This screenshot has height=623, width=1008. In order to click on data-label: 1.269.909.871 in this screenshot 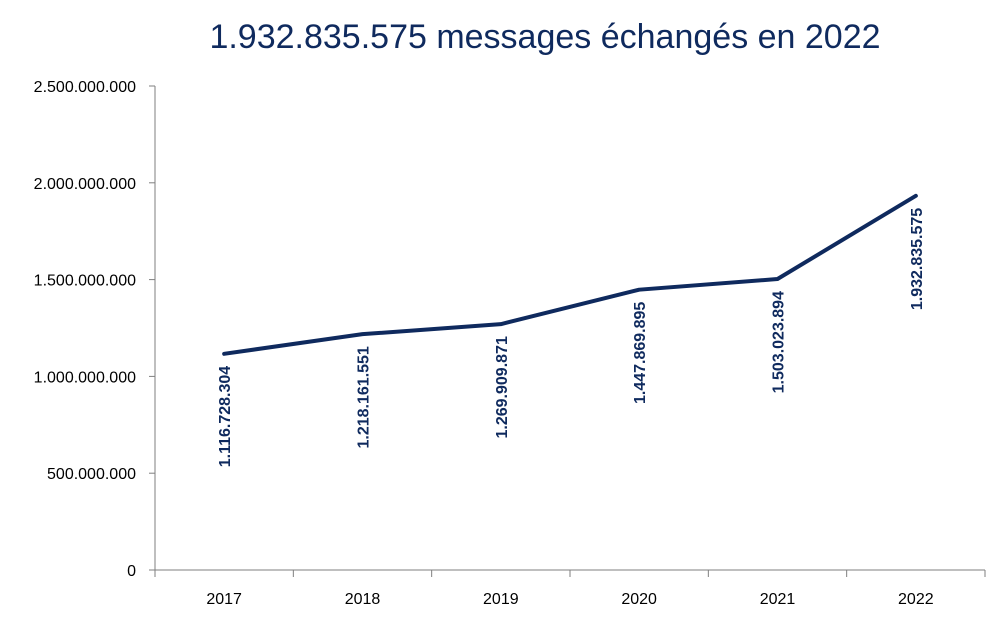, I will do `click(502, 387)`.